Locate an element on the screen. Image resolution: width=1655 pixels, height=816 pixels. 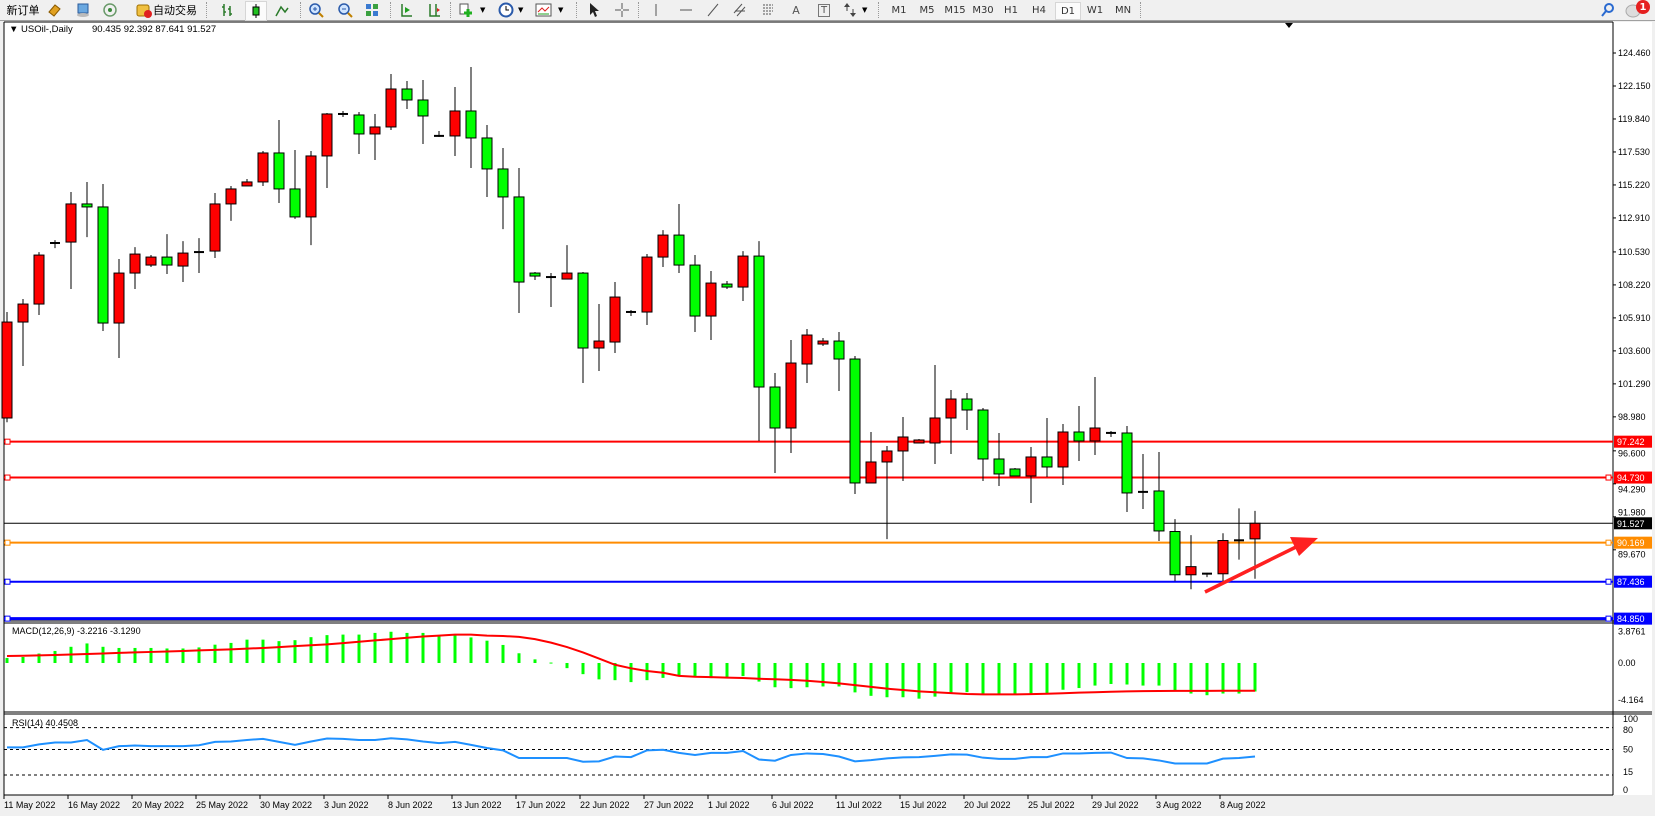
indicators-dropdown-icon: ▼ is located at coordinates (483, 10).